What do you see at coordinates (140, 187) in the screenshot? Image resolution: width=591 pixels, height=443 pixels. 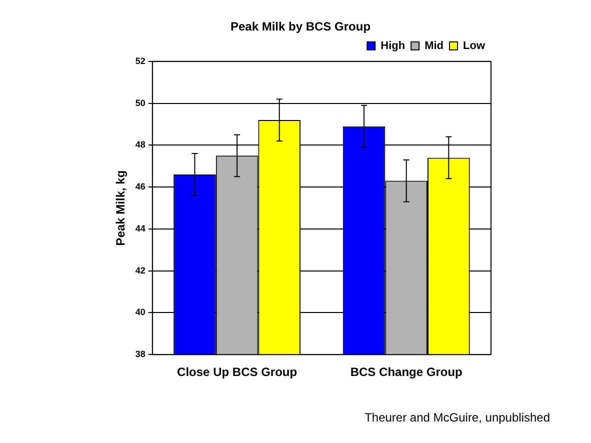 I see `y-tick-label: 46` at bounding box center [140, 187].